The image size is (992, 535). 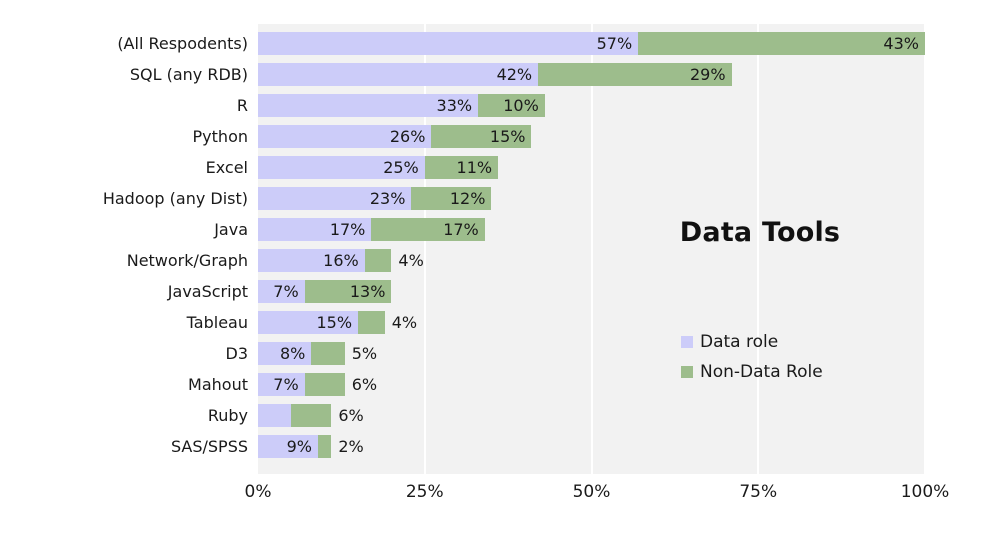 I want to click on bar-value-label: 5%, so click(x=364, y=353).